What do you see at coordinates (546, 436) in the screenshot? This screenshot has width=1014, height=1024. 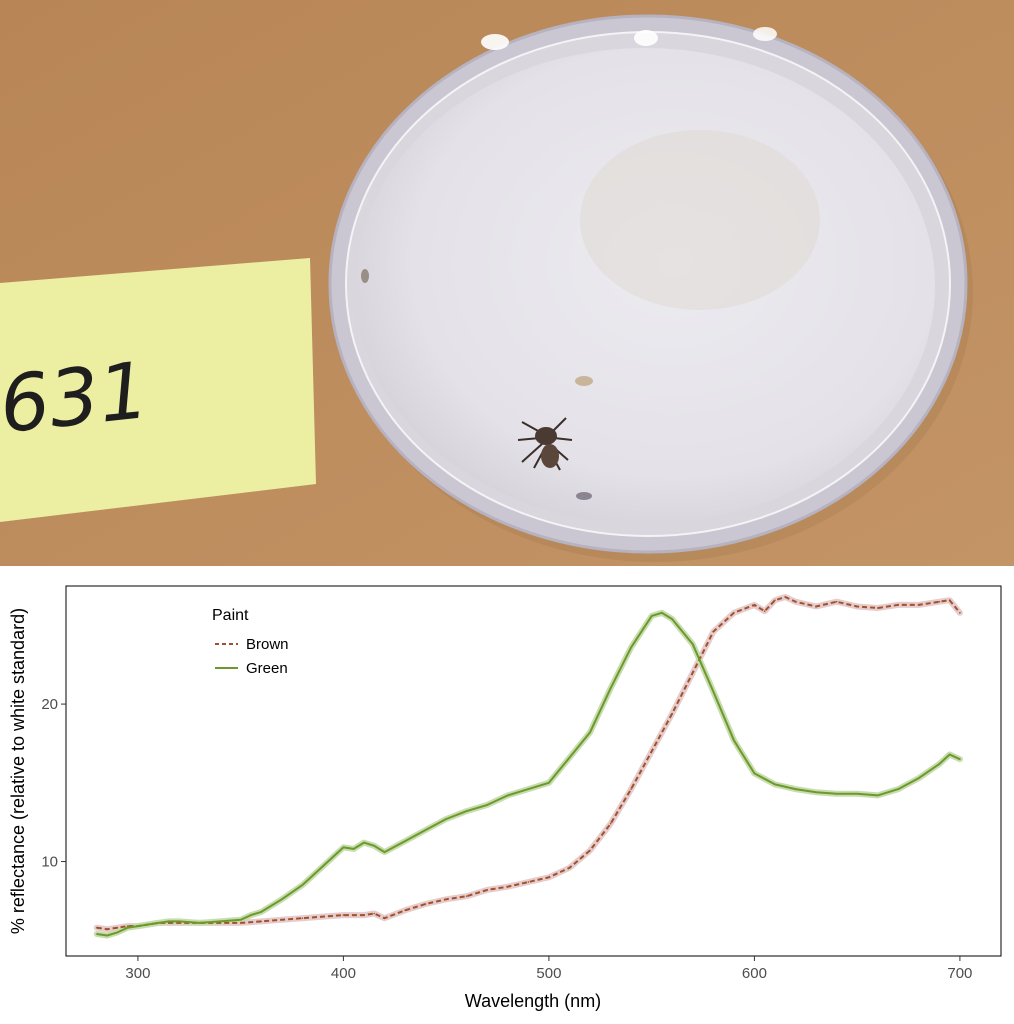 I see `spider-body` at bounding box center [546, 436].